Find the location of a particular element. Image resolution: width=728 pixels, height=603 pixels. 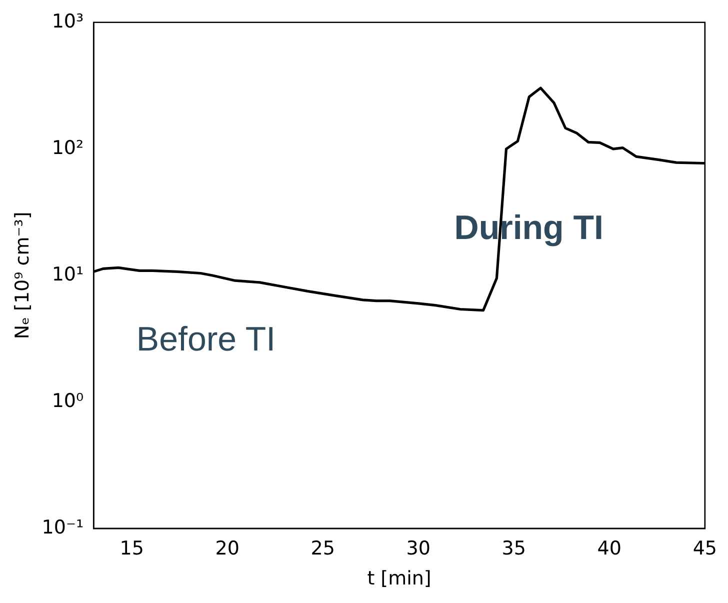

y-tick-label: 10² is located at coordinates (68, 147).